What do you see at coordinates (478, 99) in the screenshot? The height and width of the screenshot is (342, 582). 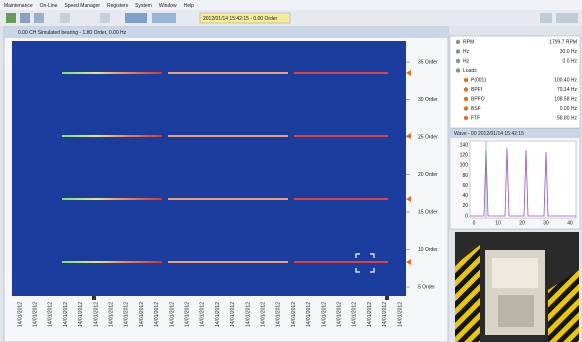 I see `tree-label: BPFO` at bounding box center [478, 99].